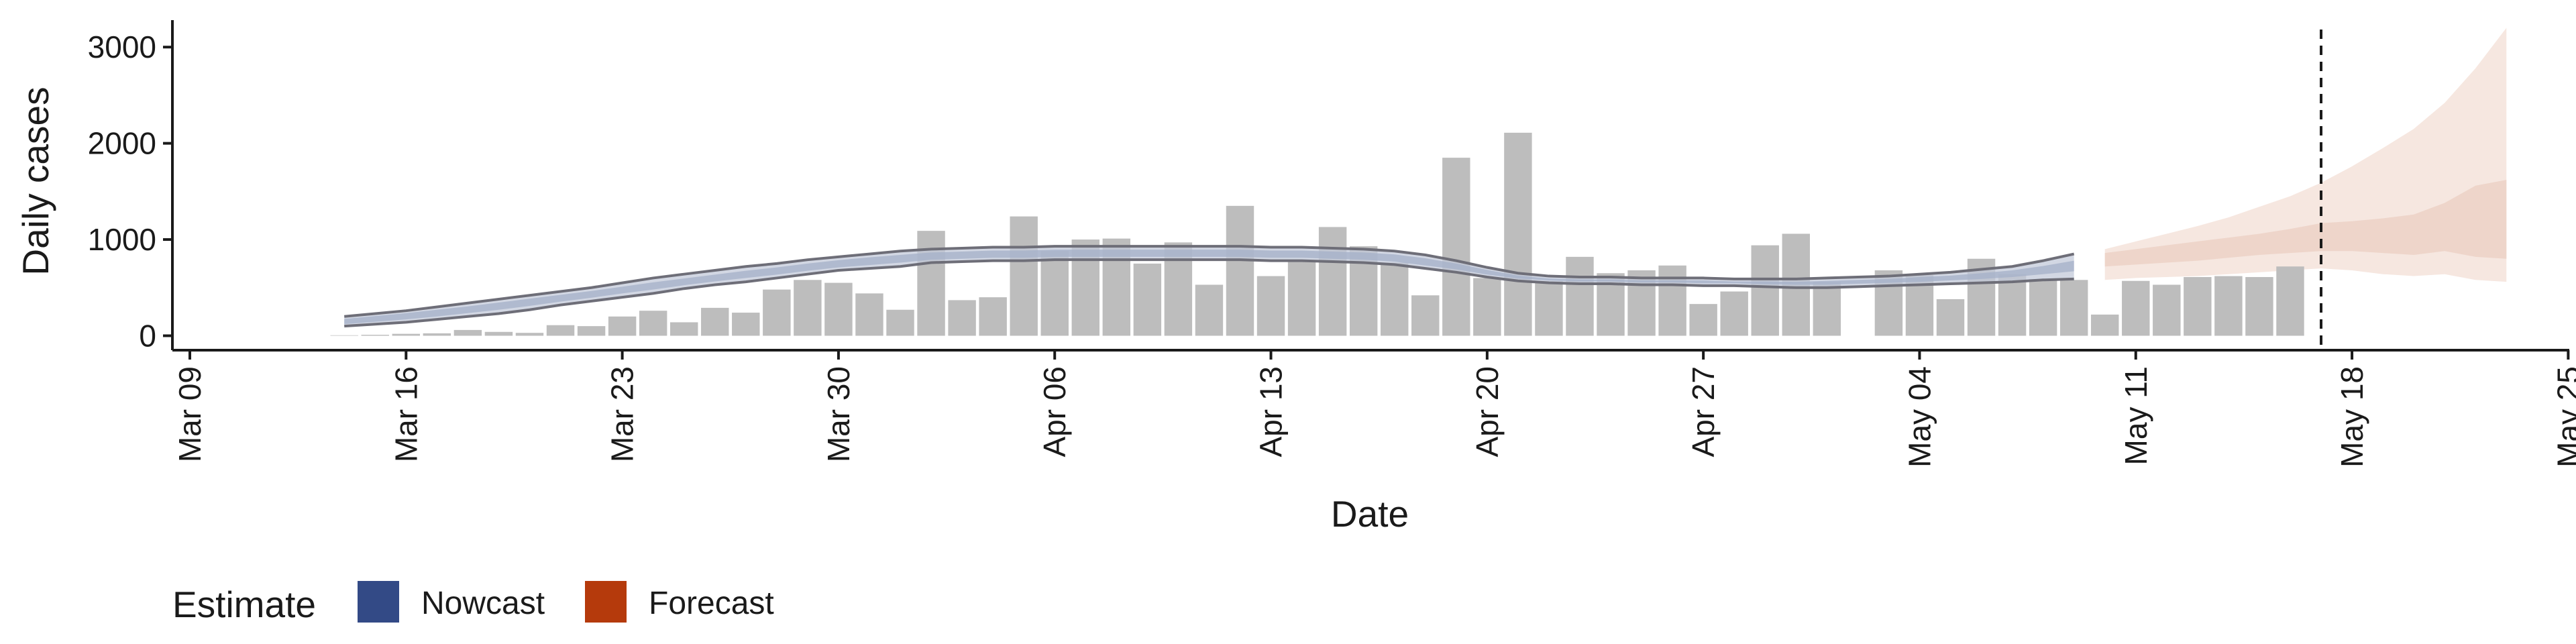 Image resolution: width=2576 pixels, height=644 pixels. What do you see at coordinates (1271, 412) in the screenshot?
I see `x-tick-label: Apr 13` at bounding box center [1271, 412].